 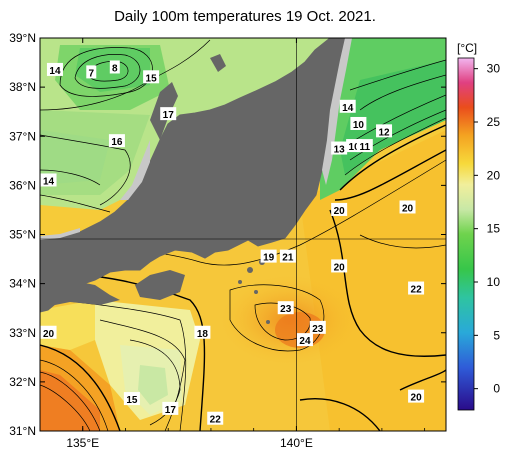 I want to click on lat-tick-label: 33°N, so click(x=22, y=333).